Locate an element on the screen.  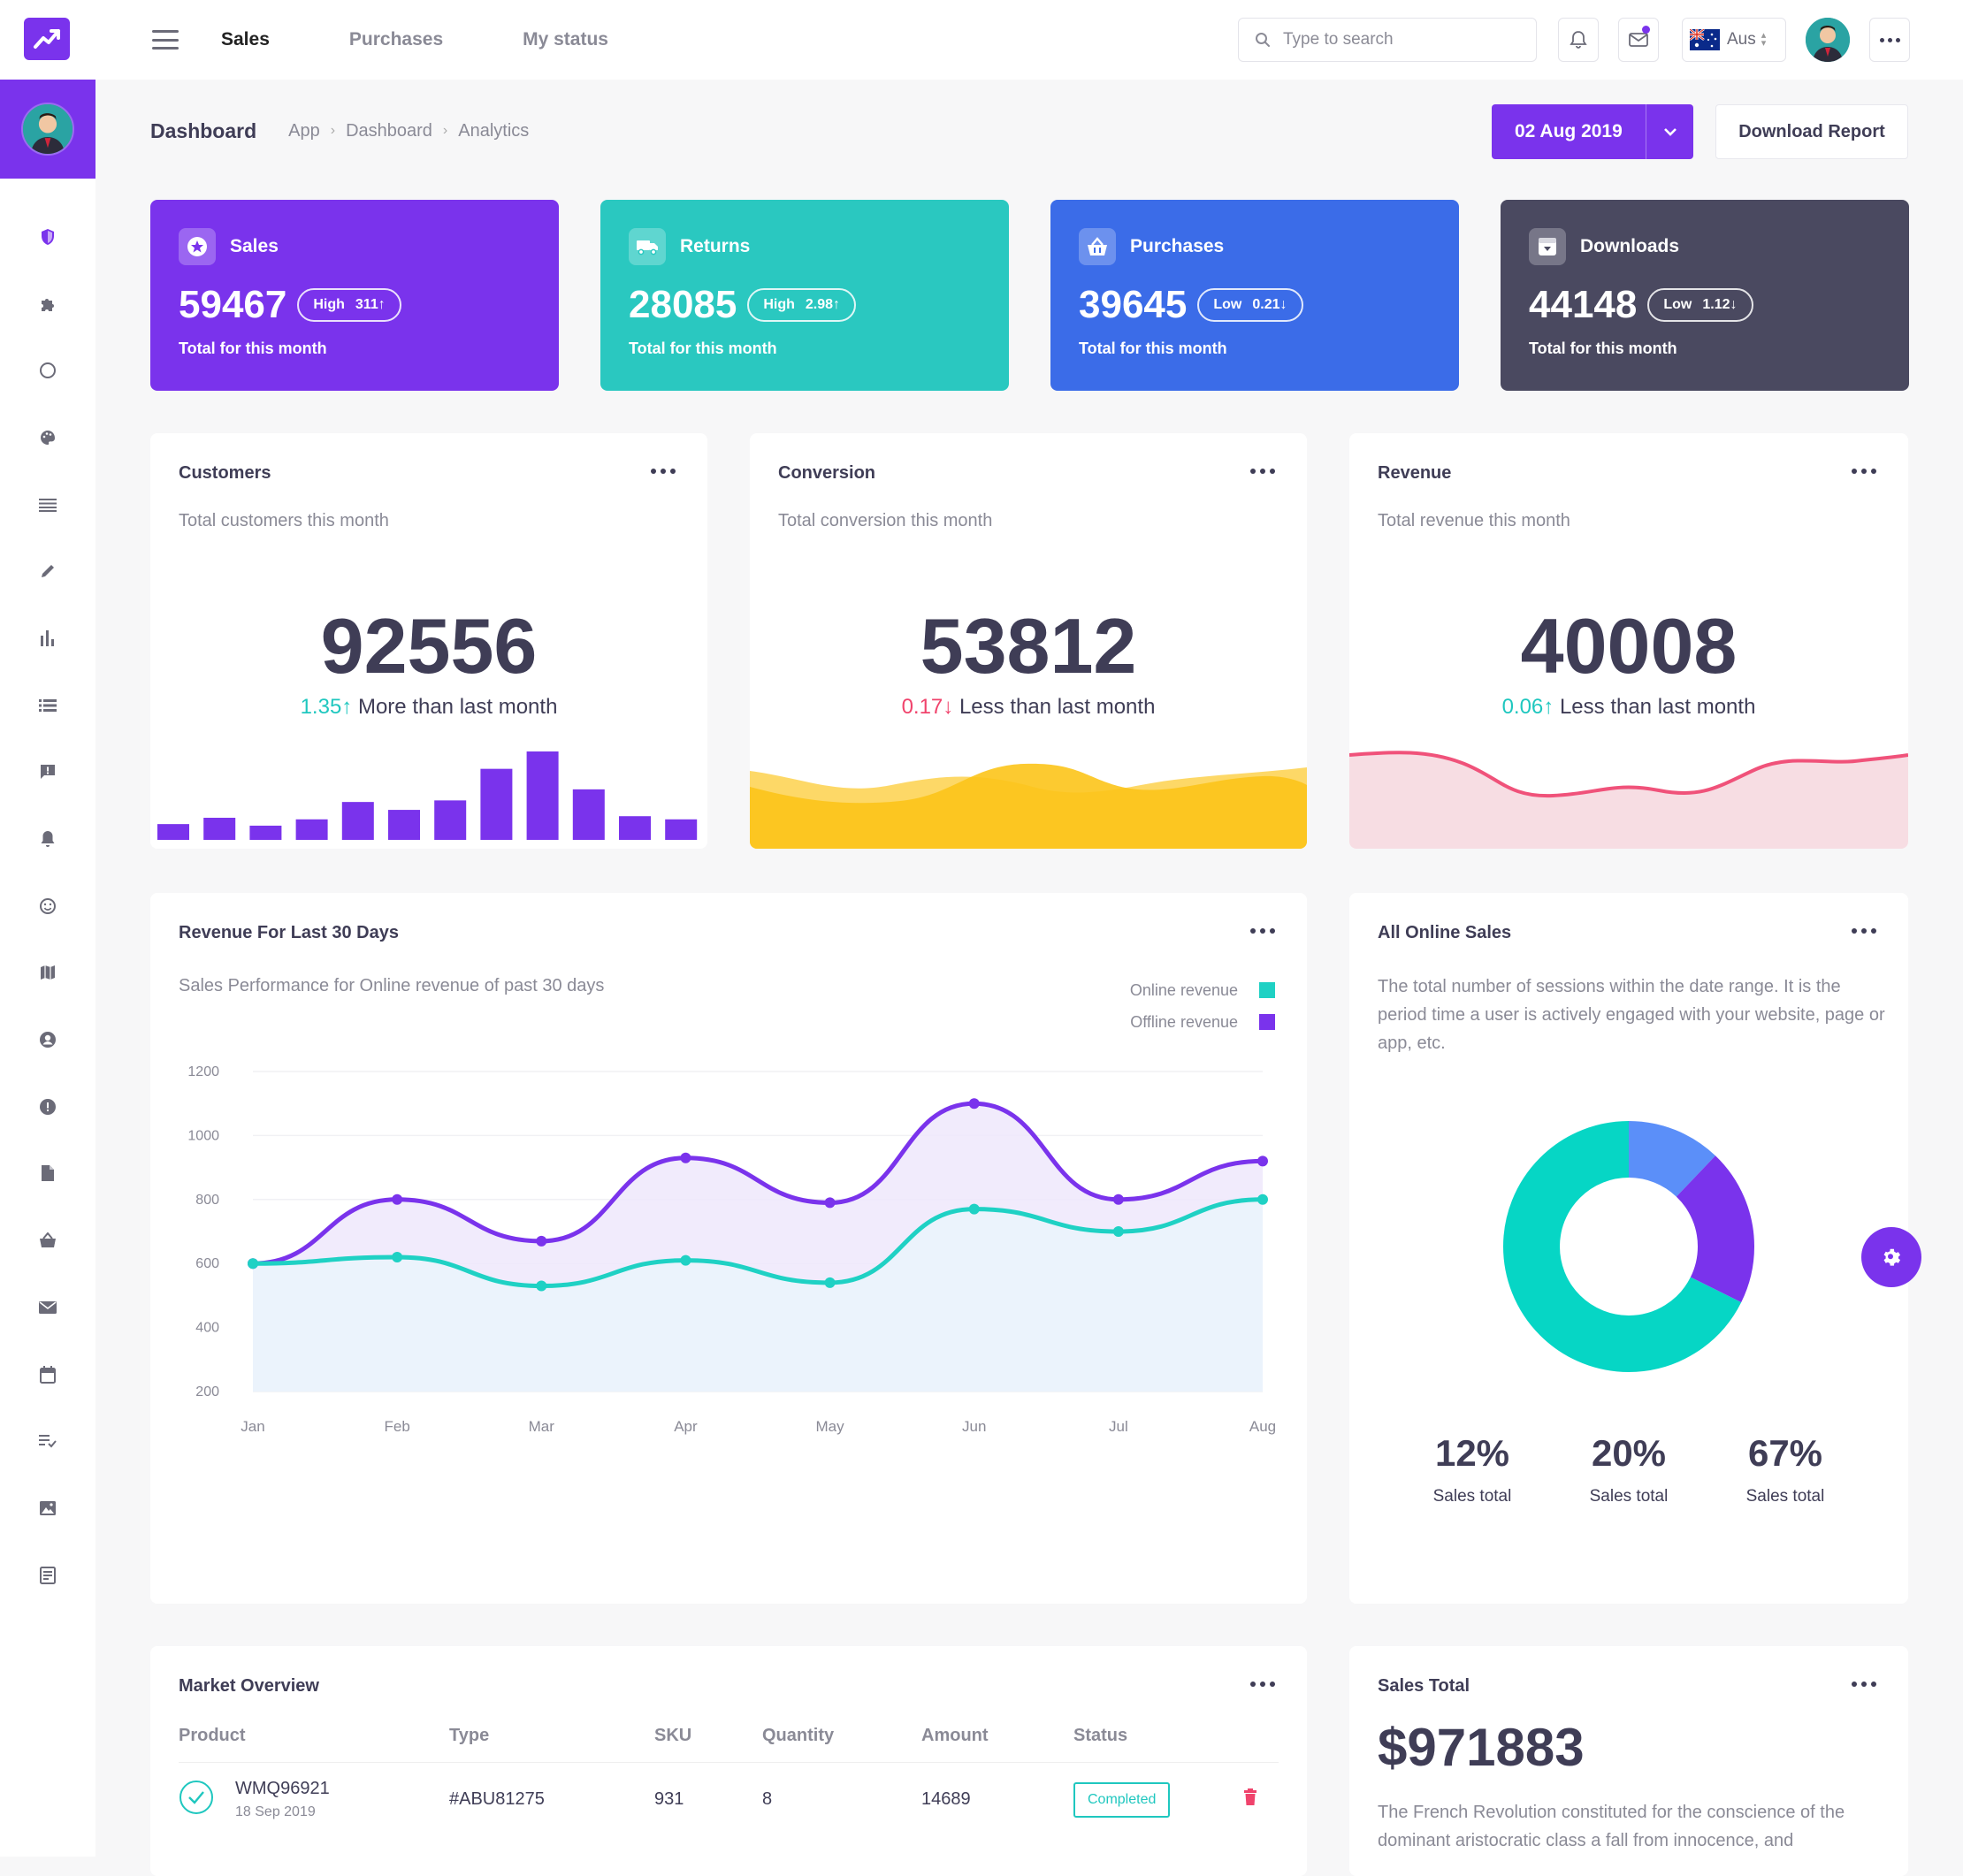
column-header: Product is located at coordinates (314, 1740).